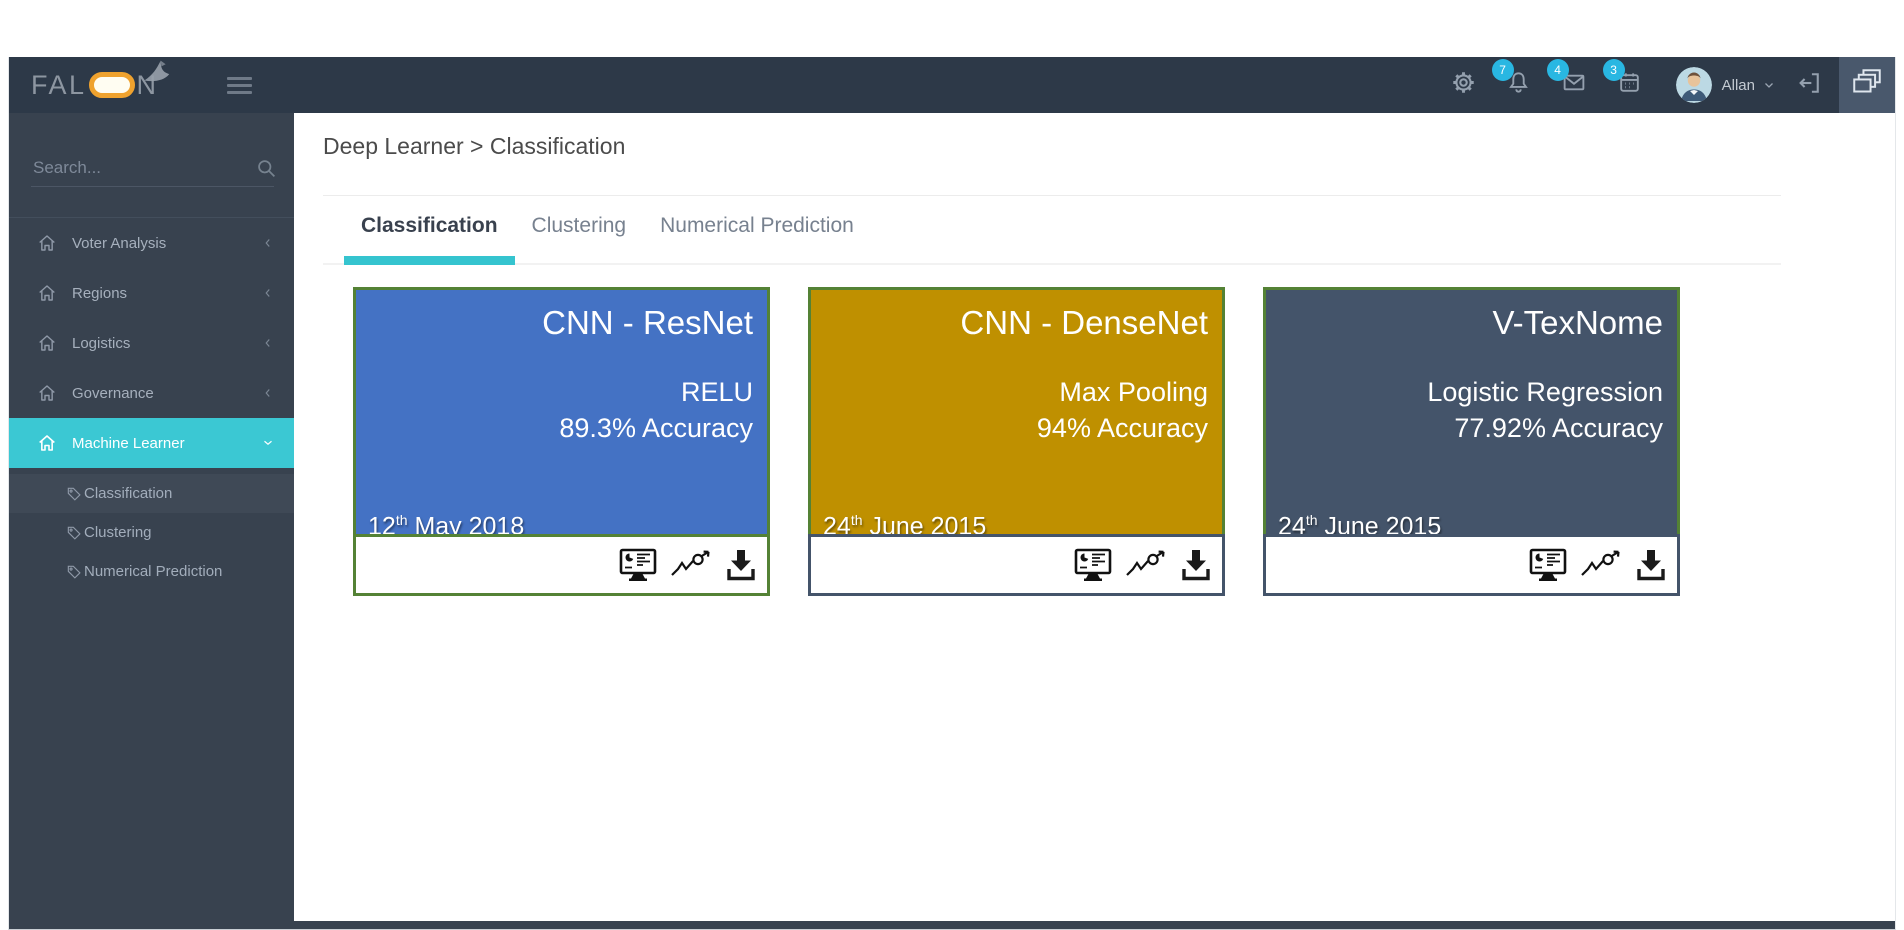 Image resolution: width=1904 pixels, height=930 pixels. Describe the element at coordinates (111, 85) in the screenshot. I see `logo-pill` at that location.